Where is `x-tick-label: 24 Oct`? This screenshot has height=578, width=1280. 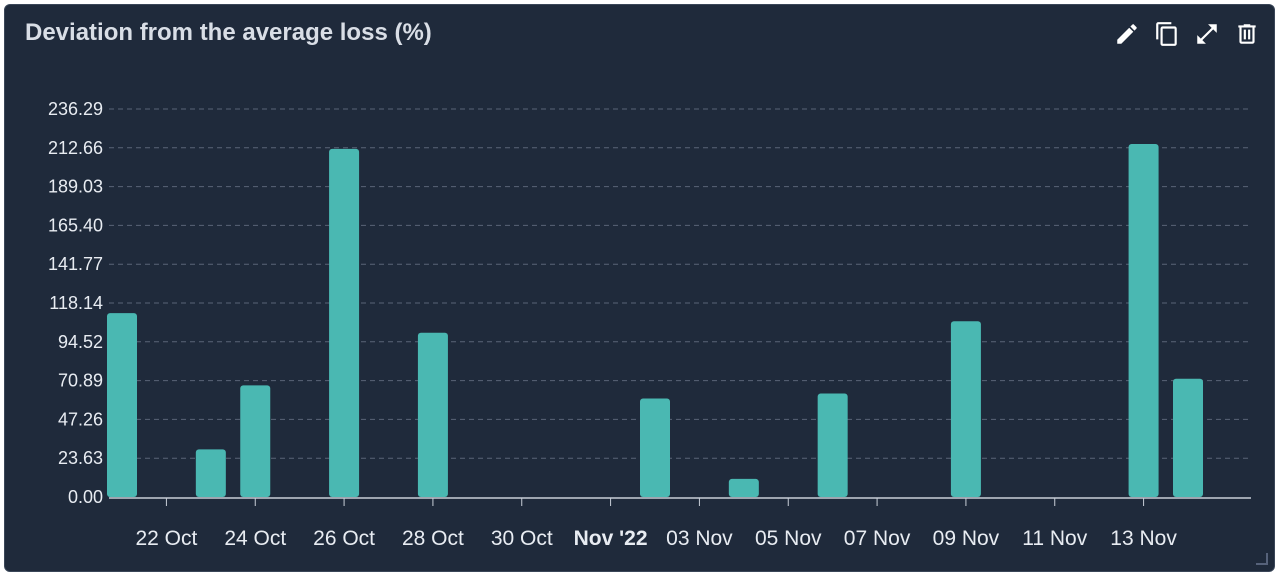 x-tick-label: 24 Oct is located at coordinates (255, 538).